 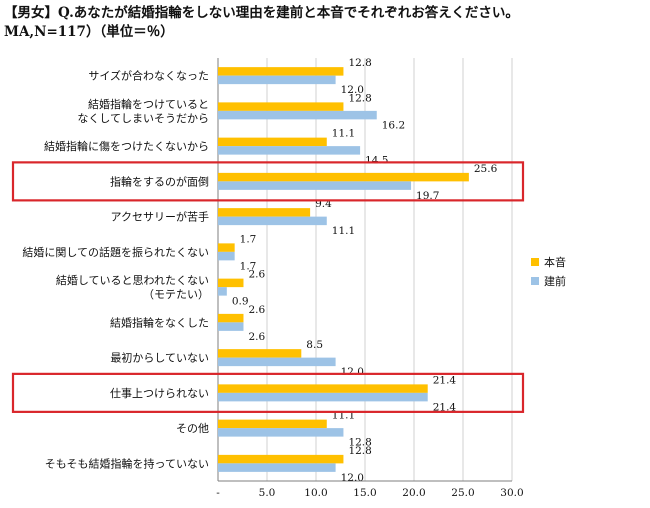 What do you see at coordinates (462, 493) in the screenshot?
I see `x-tick-label: 25.0` at bounding box center [462, 493].